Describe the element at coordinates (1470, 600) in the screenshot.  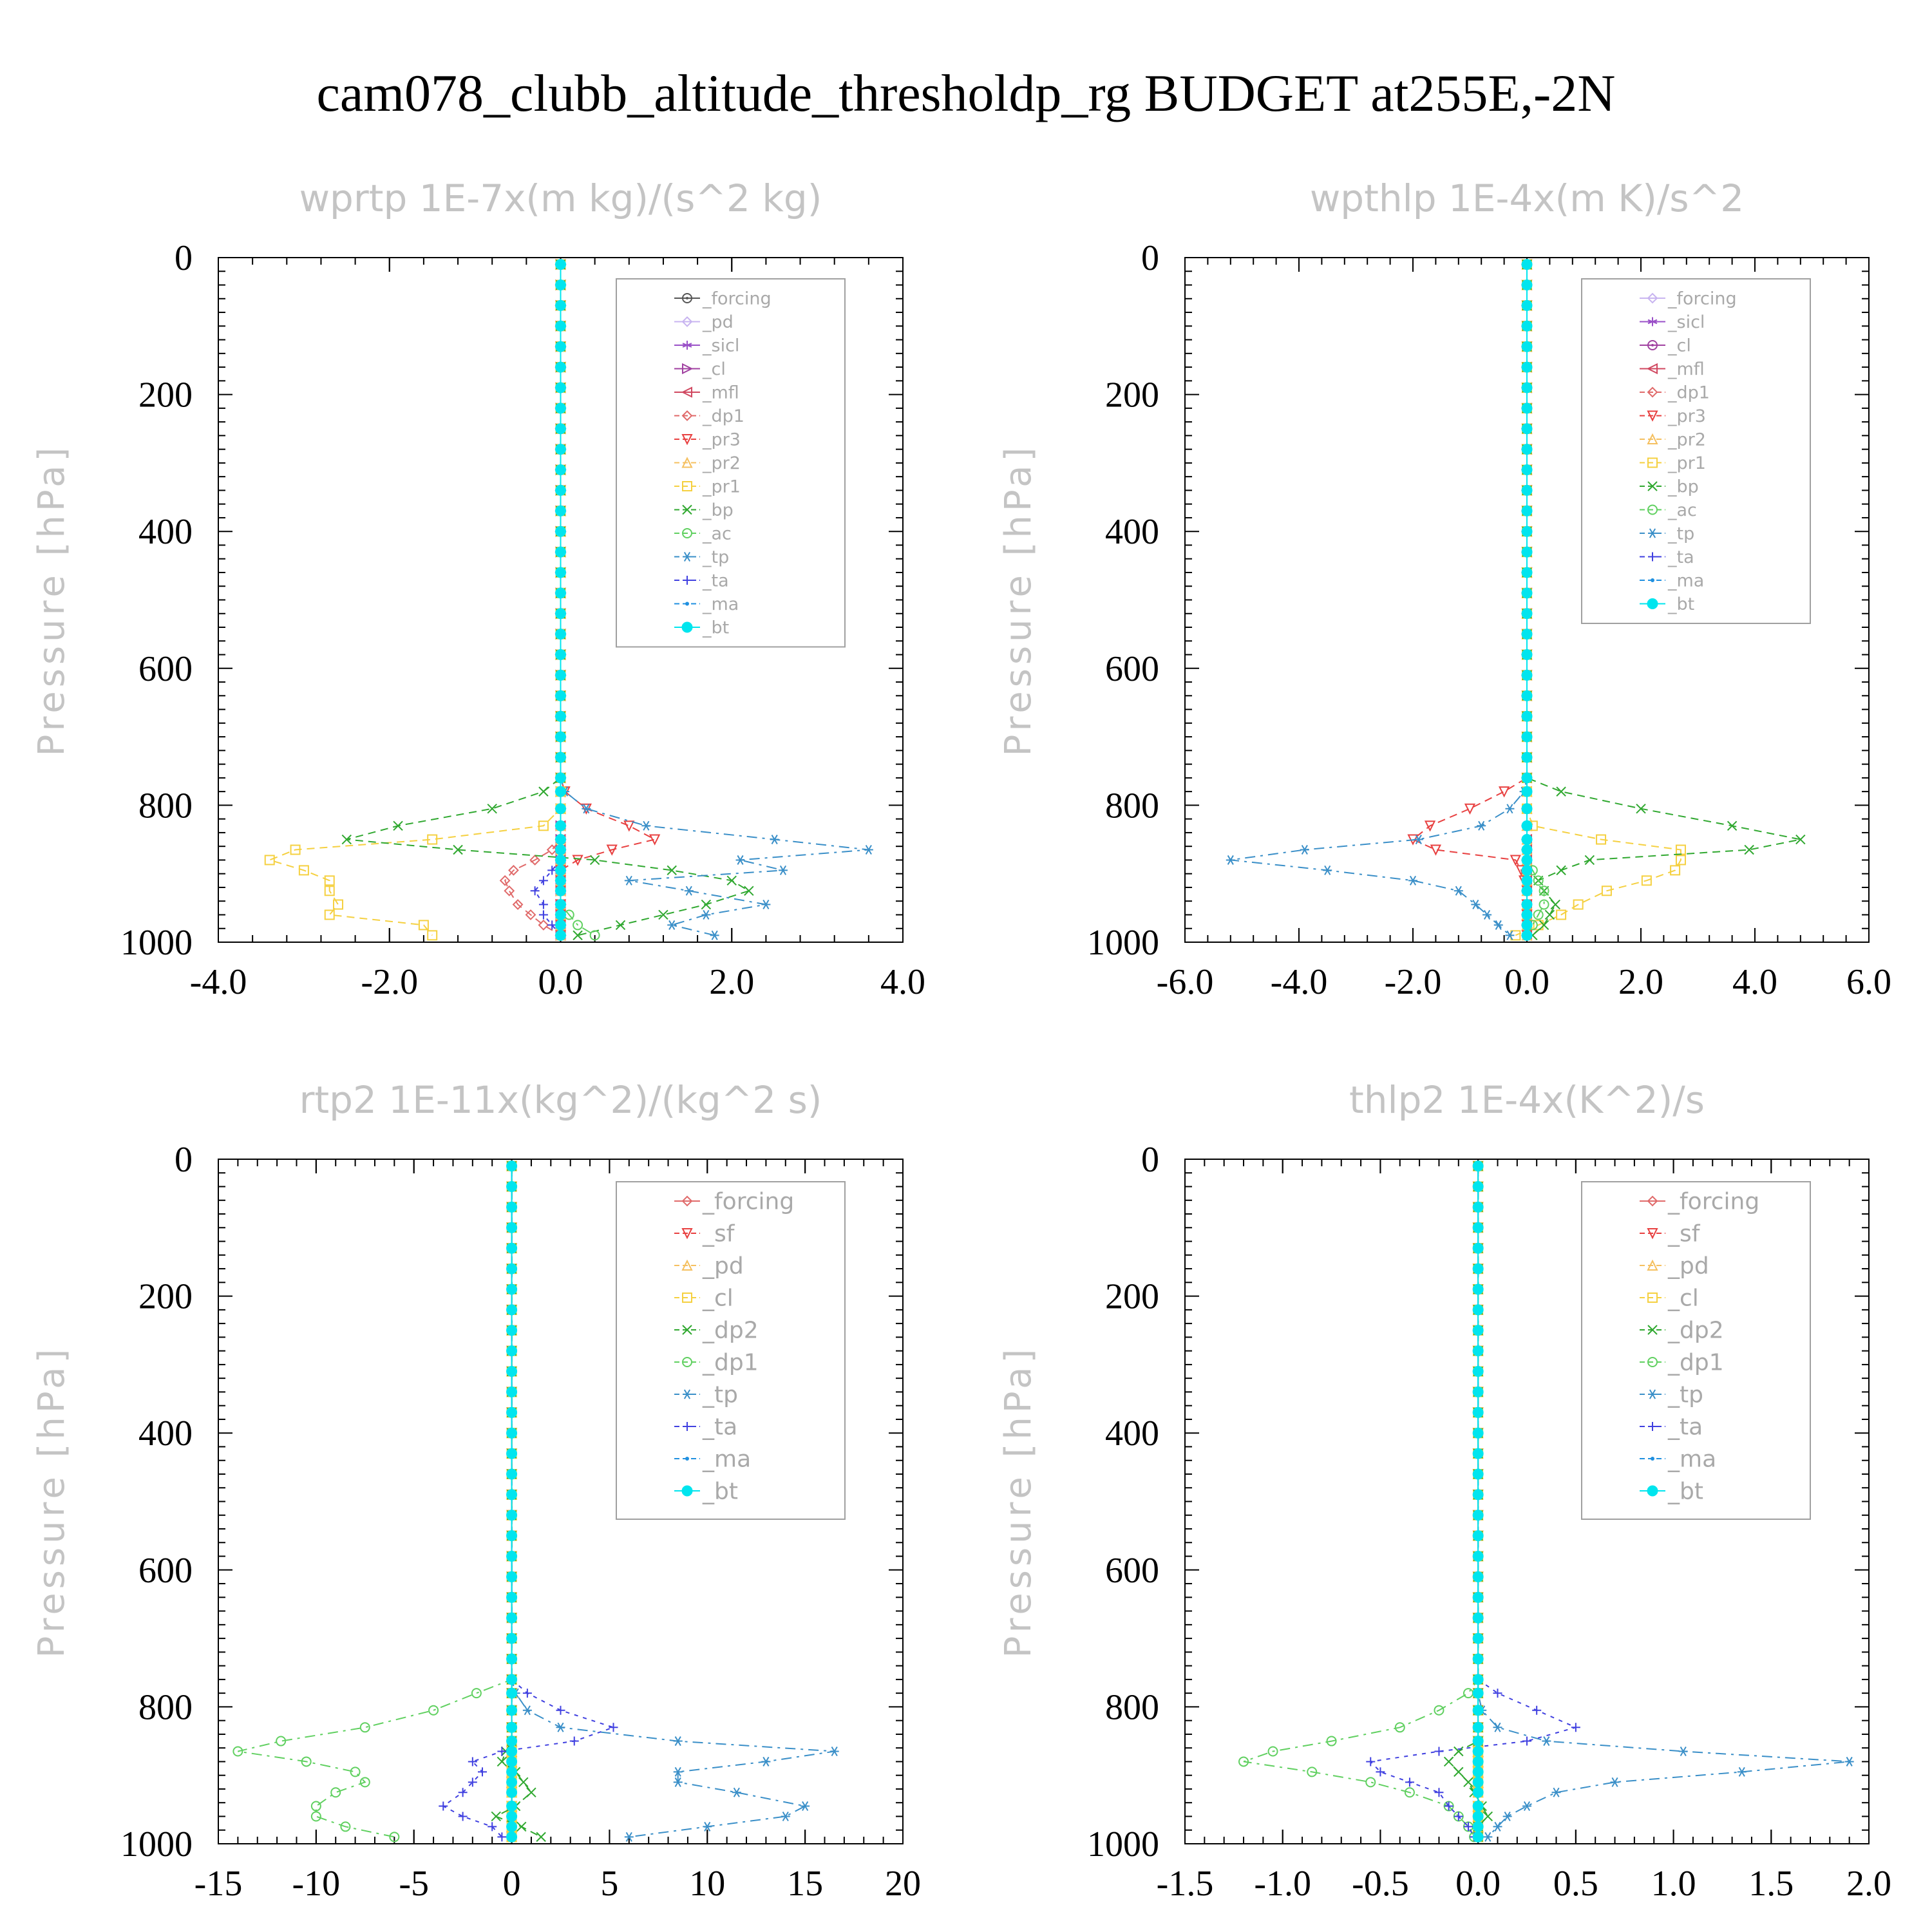
I see `series-line-pr3` at that location.